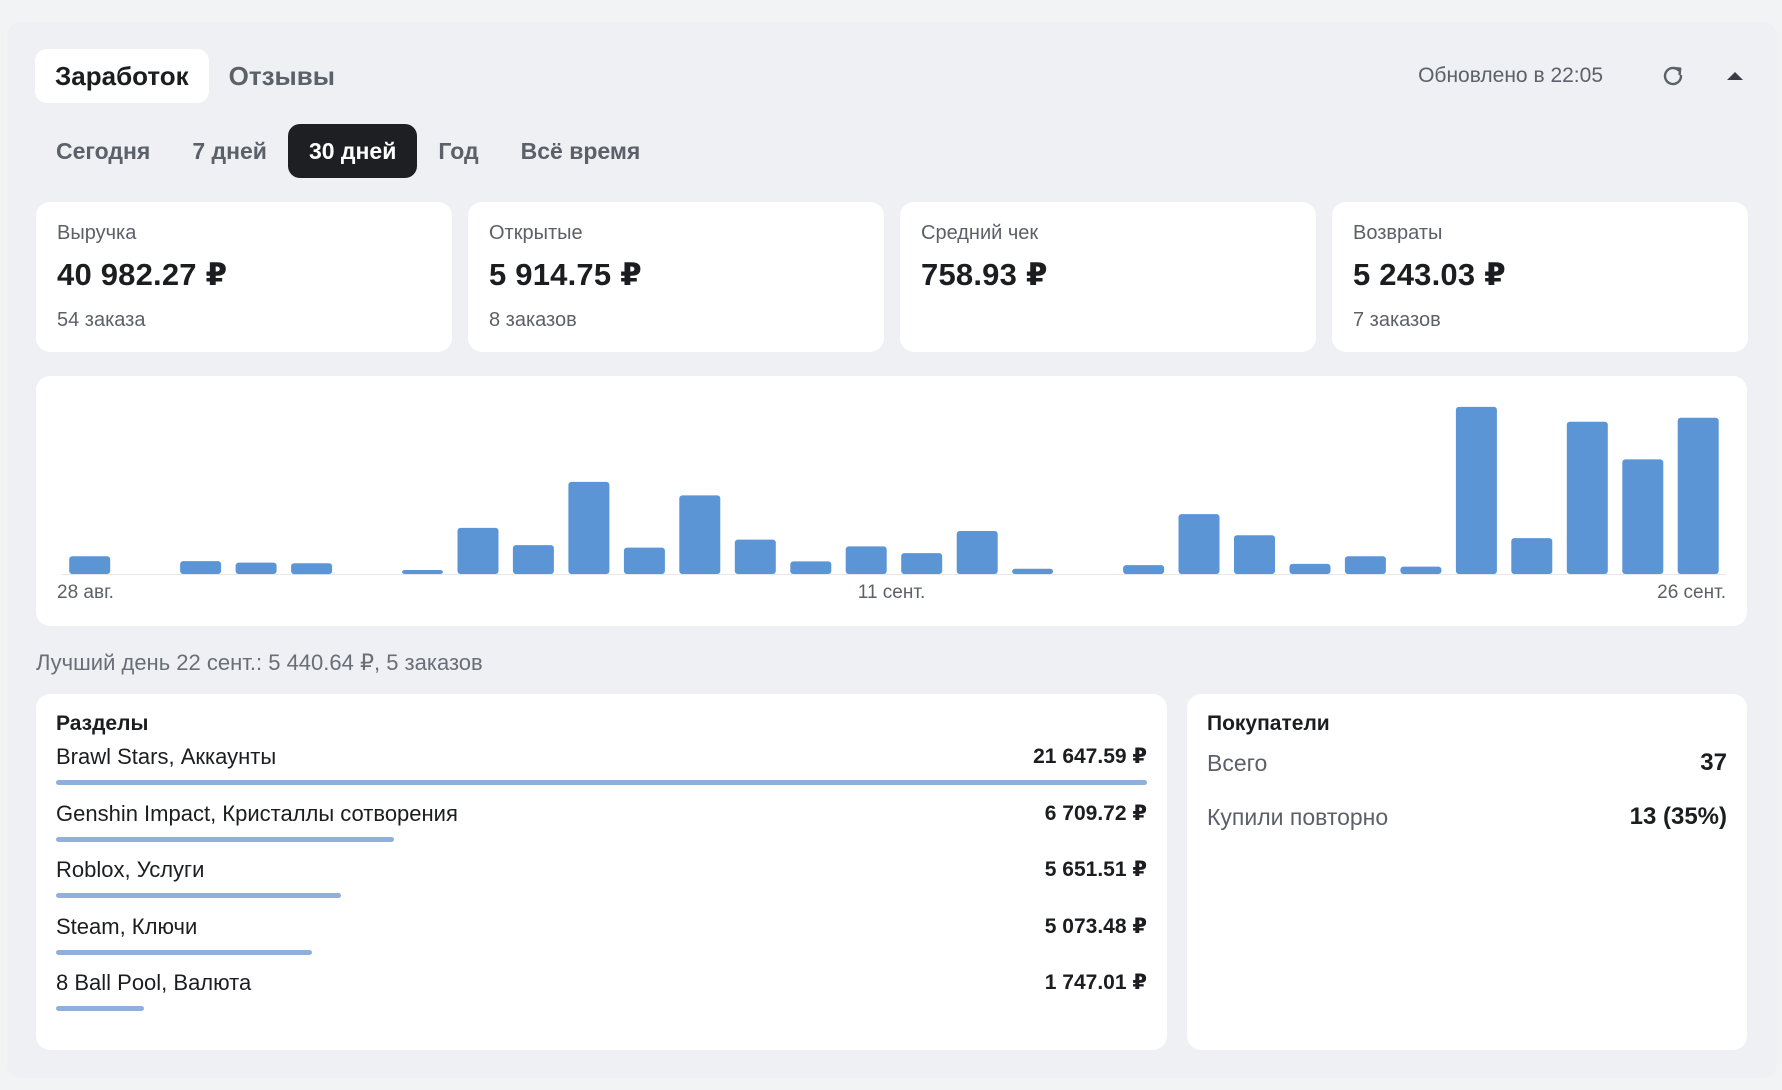 This screenshot has width=1782, height=1090. I want to click on section-value: 21 647.59 ₽, so click(1090, 756).